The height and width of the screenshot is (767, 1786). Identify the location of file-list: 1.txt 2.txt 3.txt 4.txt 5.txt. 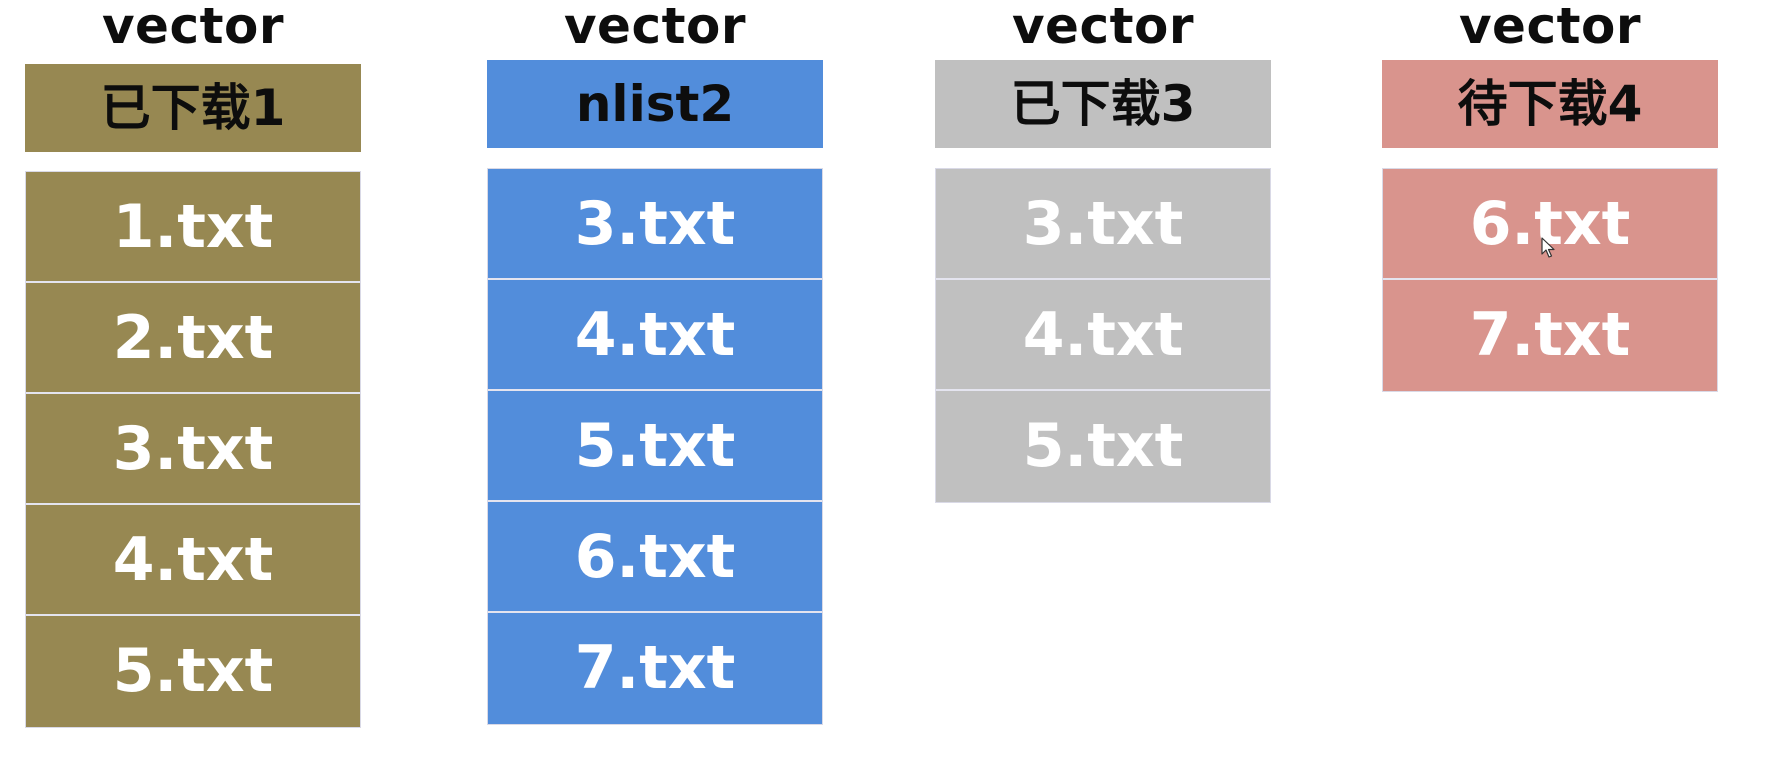
(193, 449).